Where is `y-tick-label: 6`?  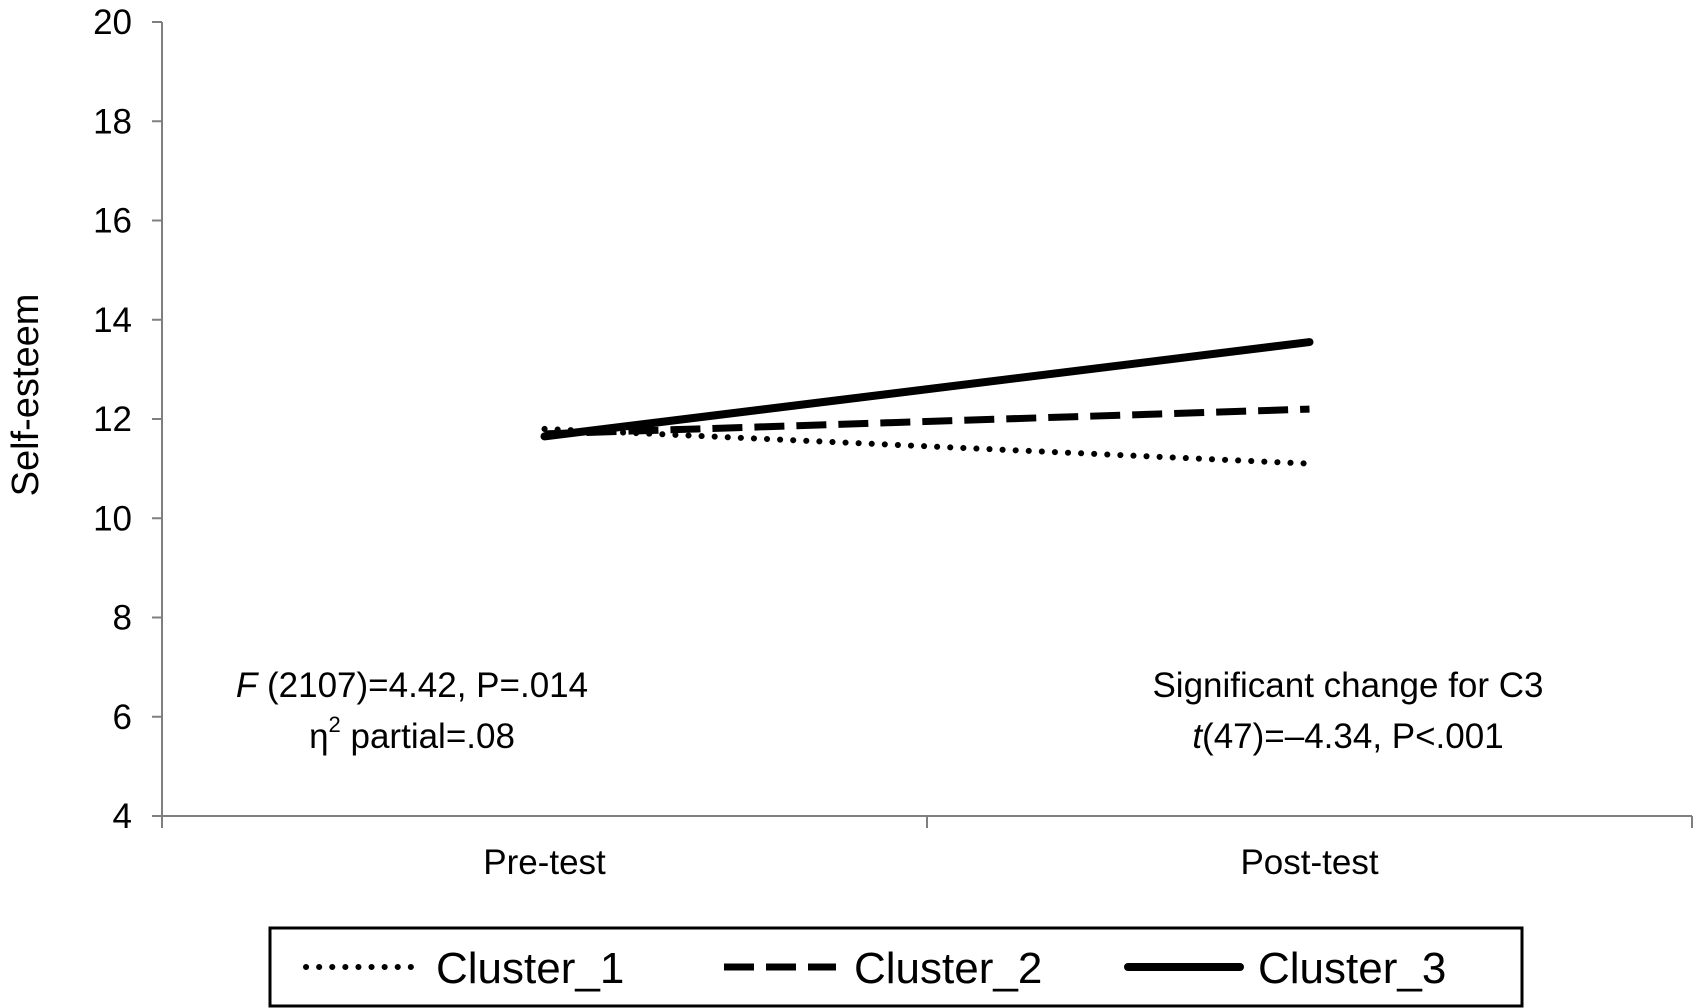
y-tick-label: 6 is located at coordinates (122, 717).